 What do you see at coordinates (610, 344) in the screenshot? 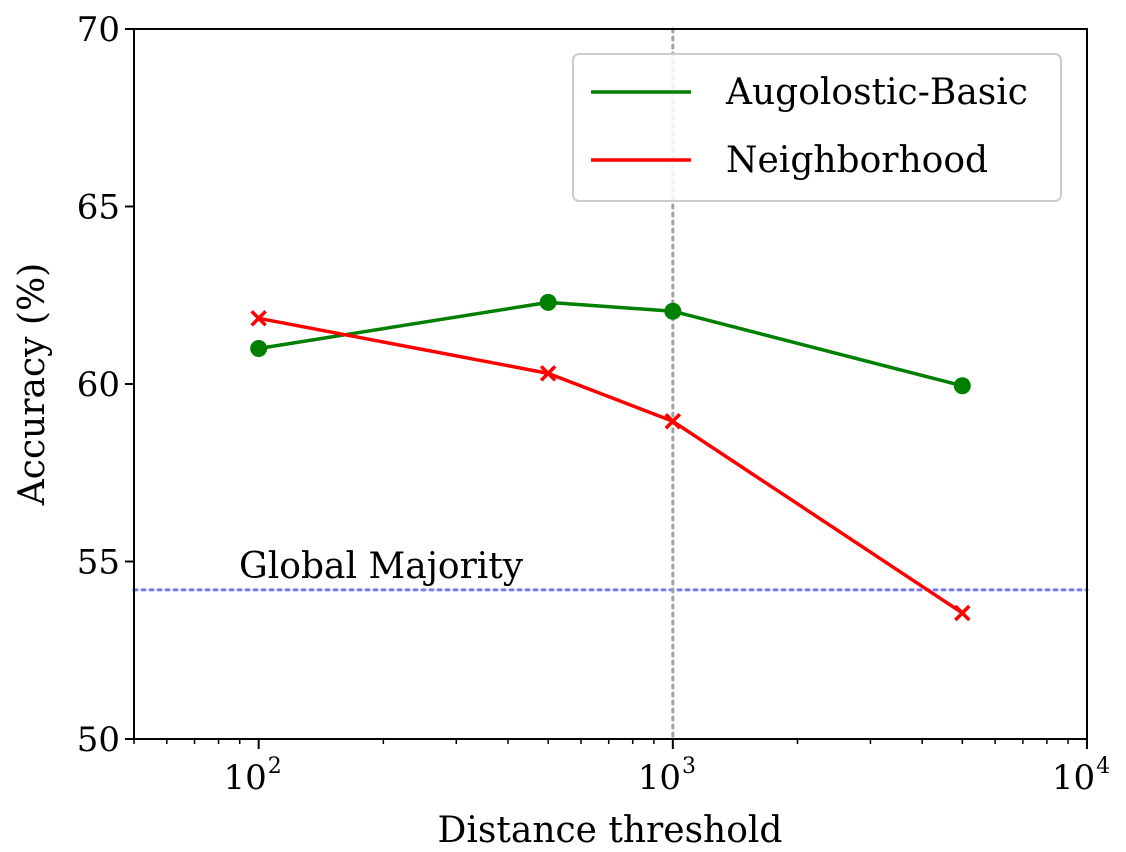
I see `series-line-augolostic-basic` at bounding box center [610, 344].